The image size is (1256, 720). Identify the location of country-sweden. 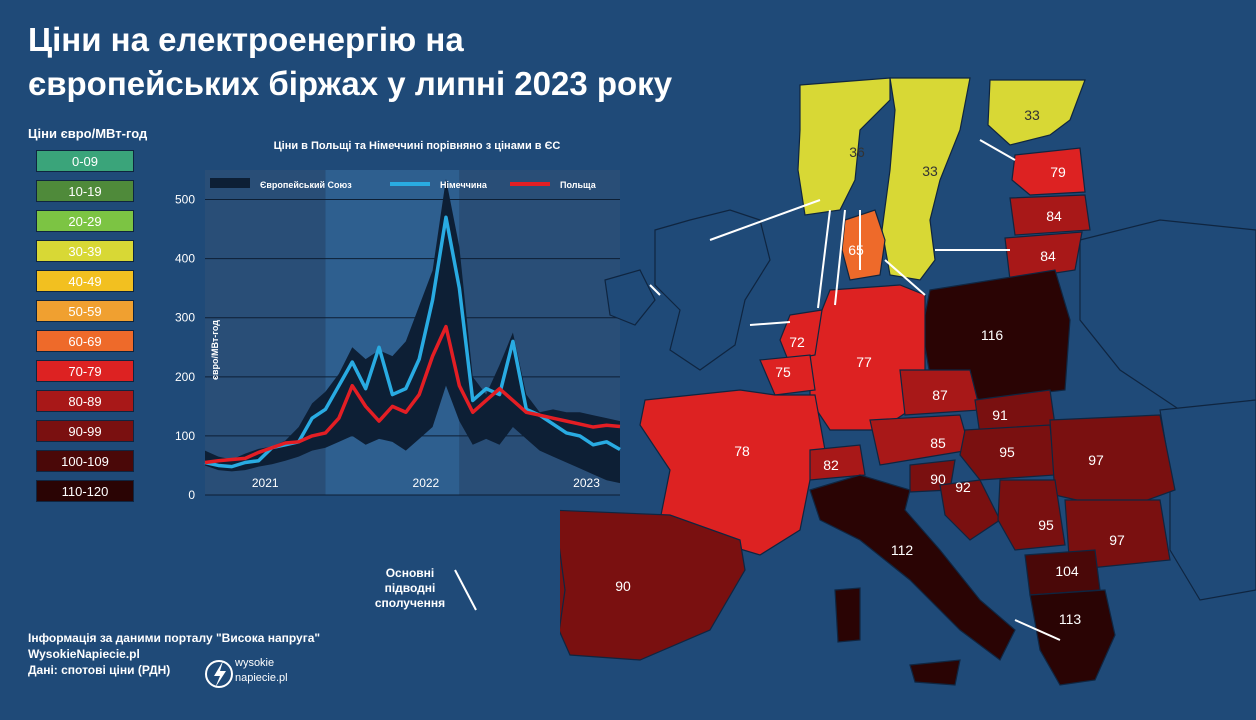
(926, 179).